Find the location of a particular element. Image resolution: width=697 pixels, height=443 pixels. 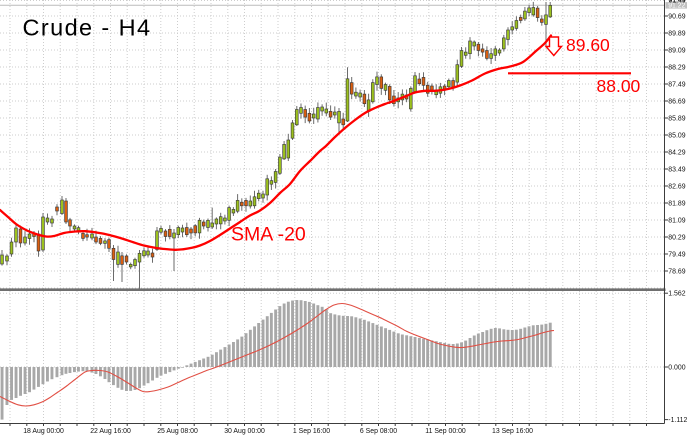

svg-text: 83.49 is located at coordinates (676, 170).